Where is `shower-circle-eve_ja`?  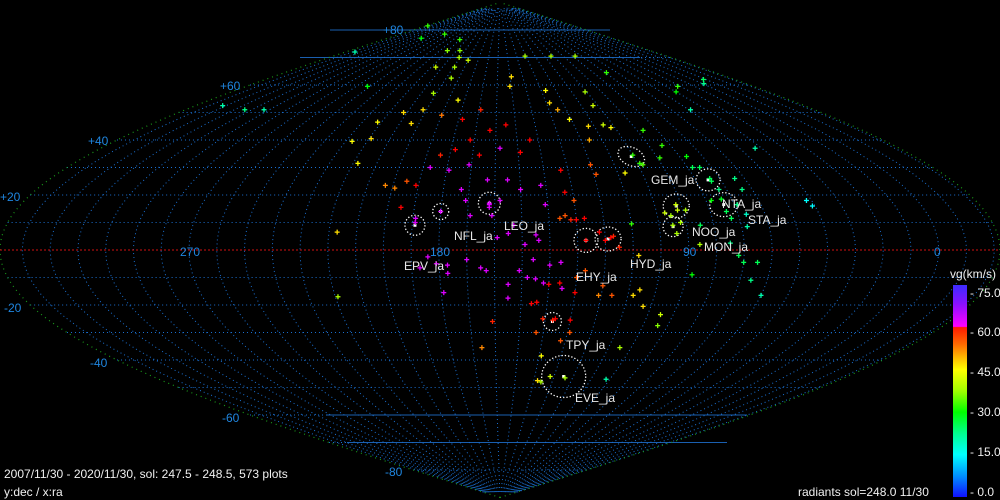 shower-circle-eve_ja is located at coordinates (564, 376).